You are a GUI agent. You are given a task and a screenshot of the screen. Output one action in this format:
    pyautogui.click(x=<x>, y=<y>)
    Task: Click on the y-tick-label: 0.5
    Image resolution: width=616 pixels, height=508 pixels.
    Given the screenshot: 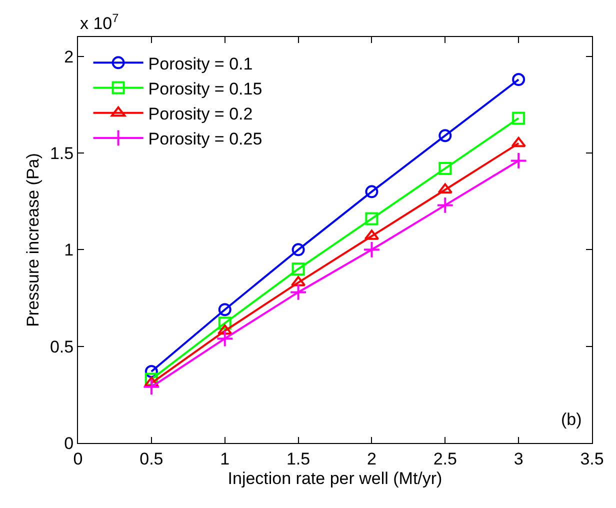 What is the action you would take?
    pyautogui.click(x=62, y=346)
    